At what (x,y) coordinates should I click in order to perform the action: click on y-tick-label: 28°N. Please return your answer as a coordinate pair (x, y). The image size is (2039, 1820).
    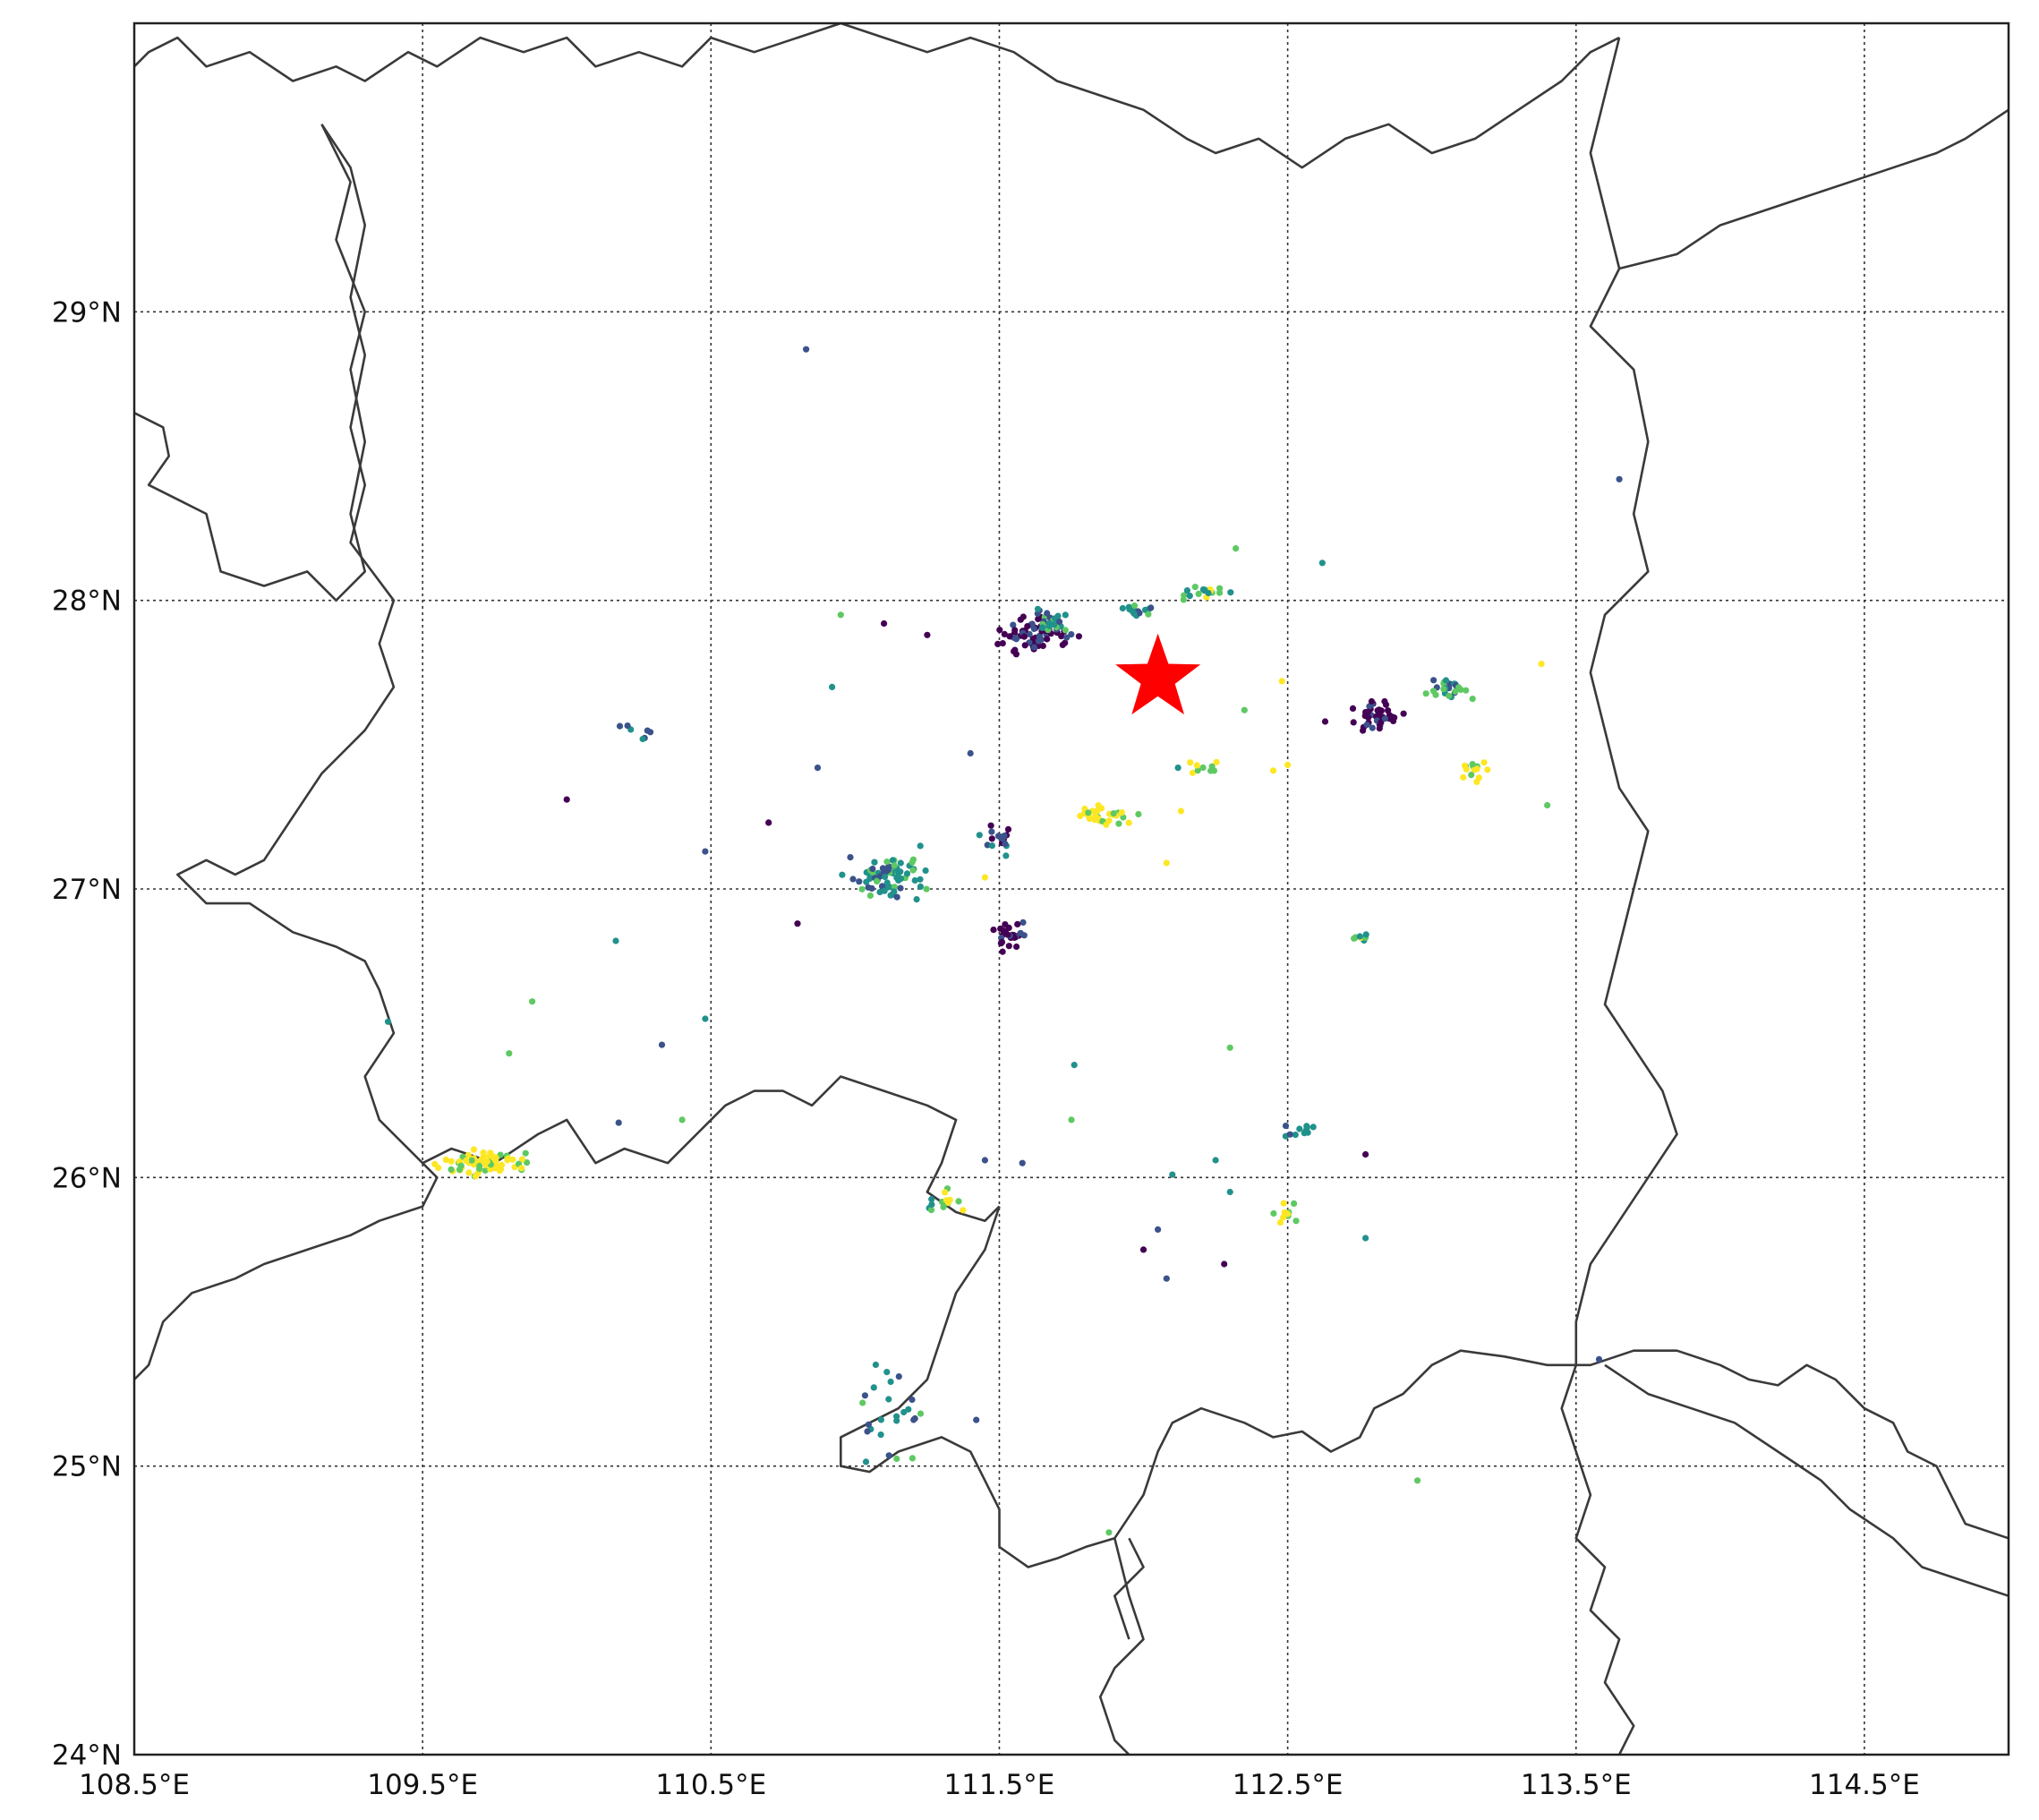
    Looking at the image, I should click on (87, 602).